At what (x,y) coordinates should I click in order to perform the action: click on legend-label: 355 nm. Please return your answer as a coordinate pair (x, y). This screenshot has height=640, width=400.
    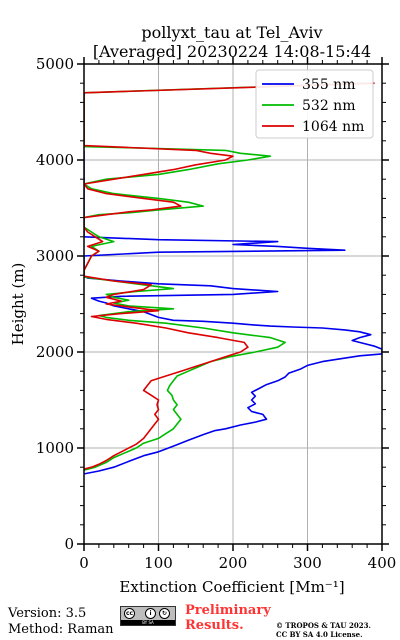
    Looking at the image, I should click on (328, 85).